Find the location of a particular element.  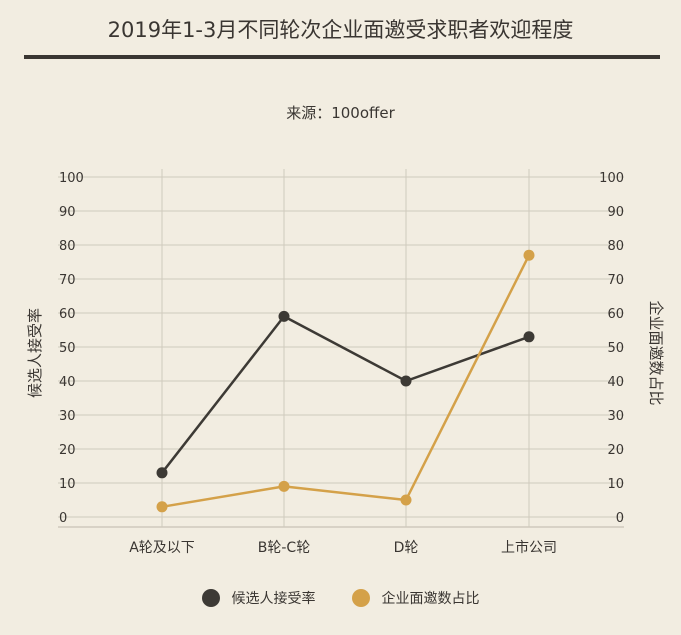

left-tick-label: 80 is located at coordinates (67, 246).